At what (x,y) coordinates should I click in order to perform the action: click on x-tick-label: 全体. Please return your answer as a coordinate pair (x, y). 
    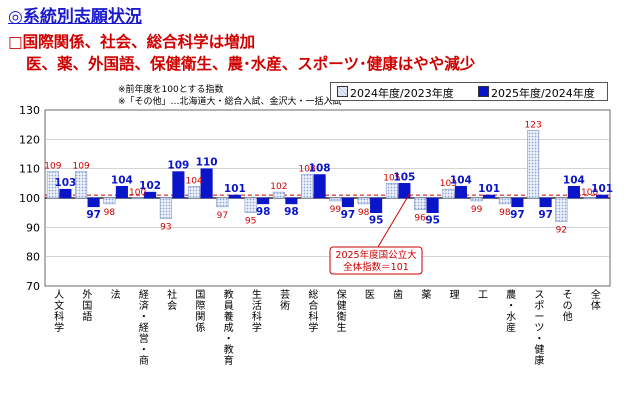
    Looking at the image, I should click on (596, 300).